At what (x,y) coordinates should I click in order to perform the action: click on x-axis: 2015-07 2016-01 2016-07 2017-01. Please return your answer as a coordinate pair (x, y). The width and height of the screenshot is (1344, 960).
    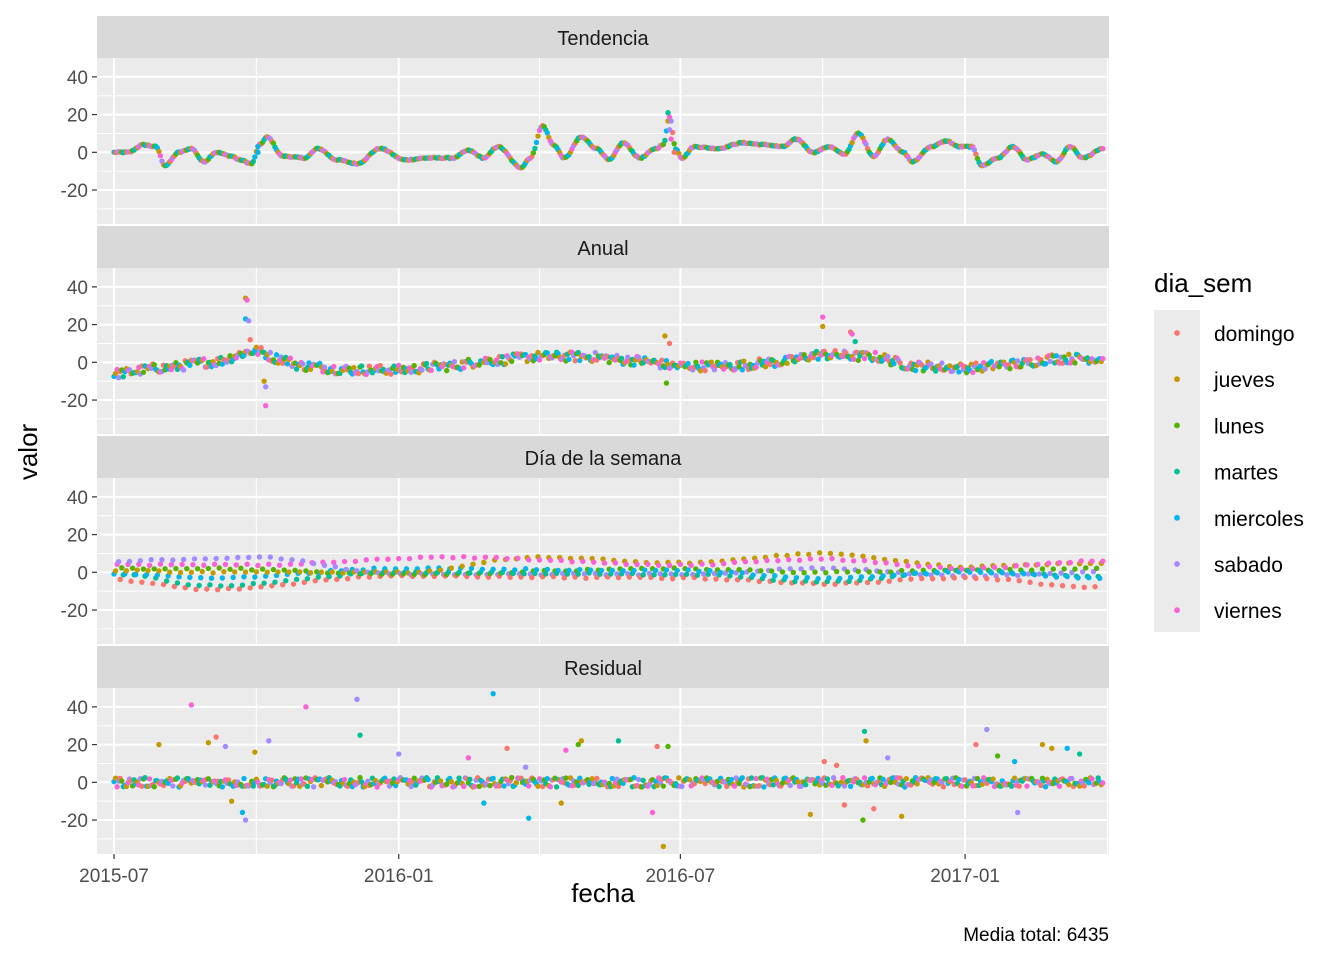
    Looking at the image, I should click on (539, 870).